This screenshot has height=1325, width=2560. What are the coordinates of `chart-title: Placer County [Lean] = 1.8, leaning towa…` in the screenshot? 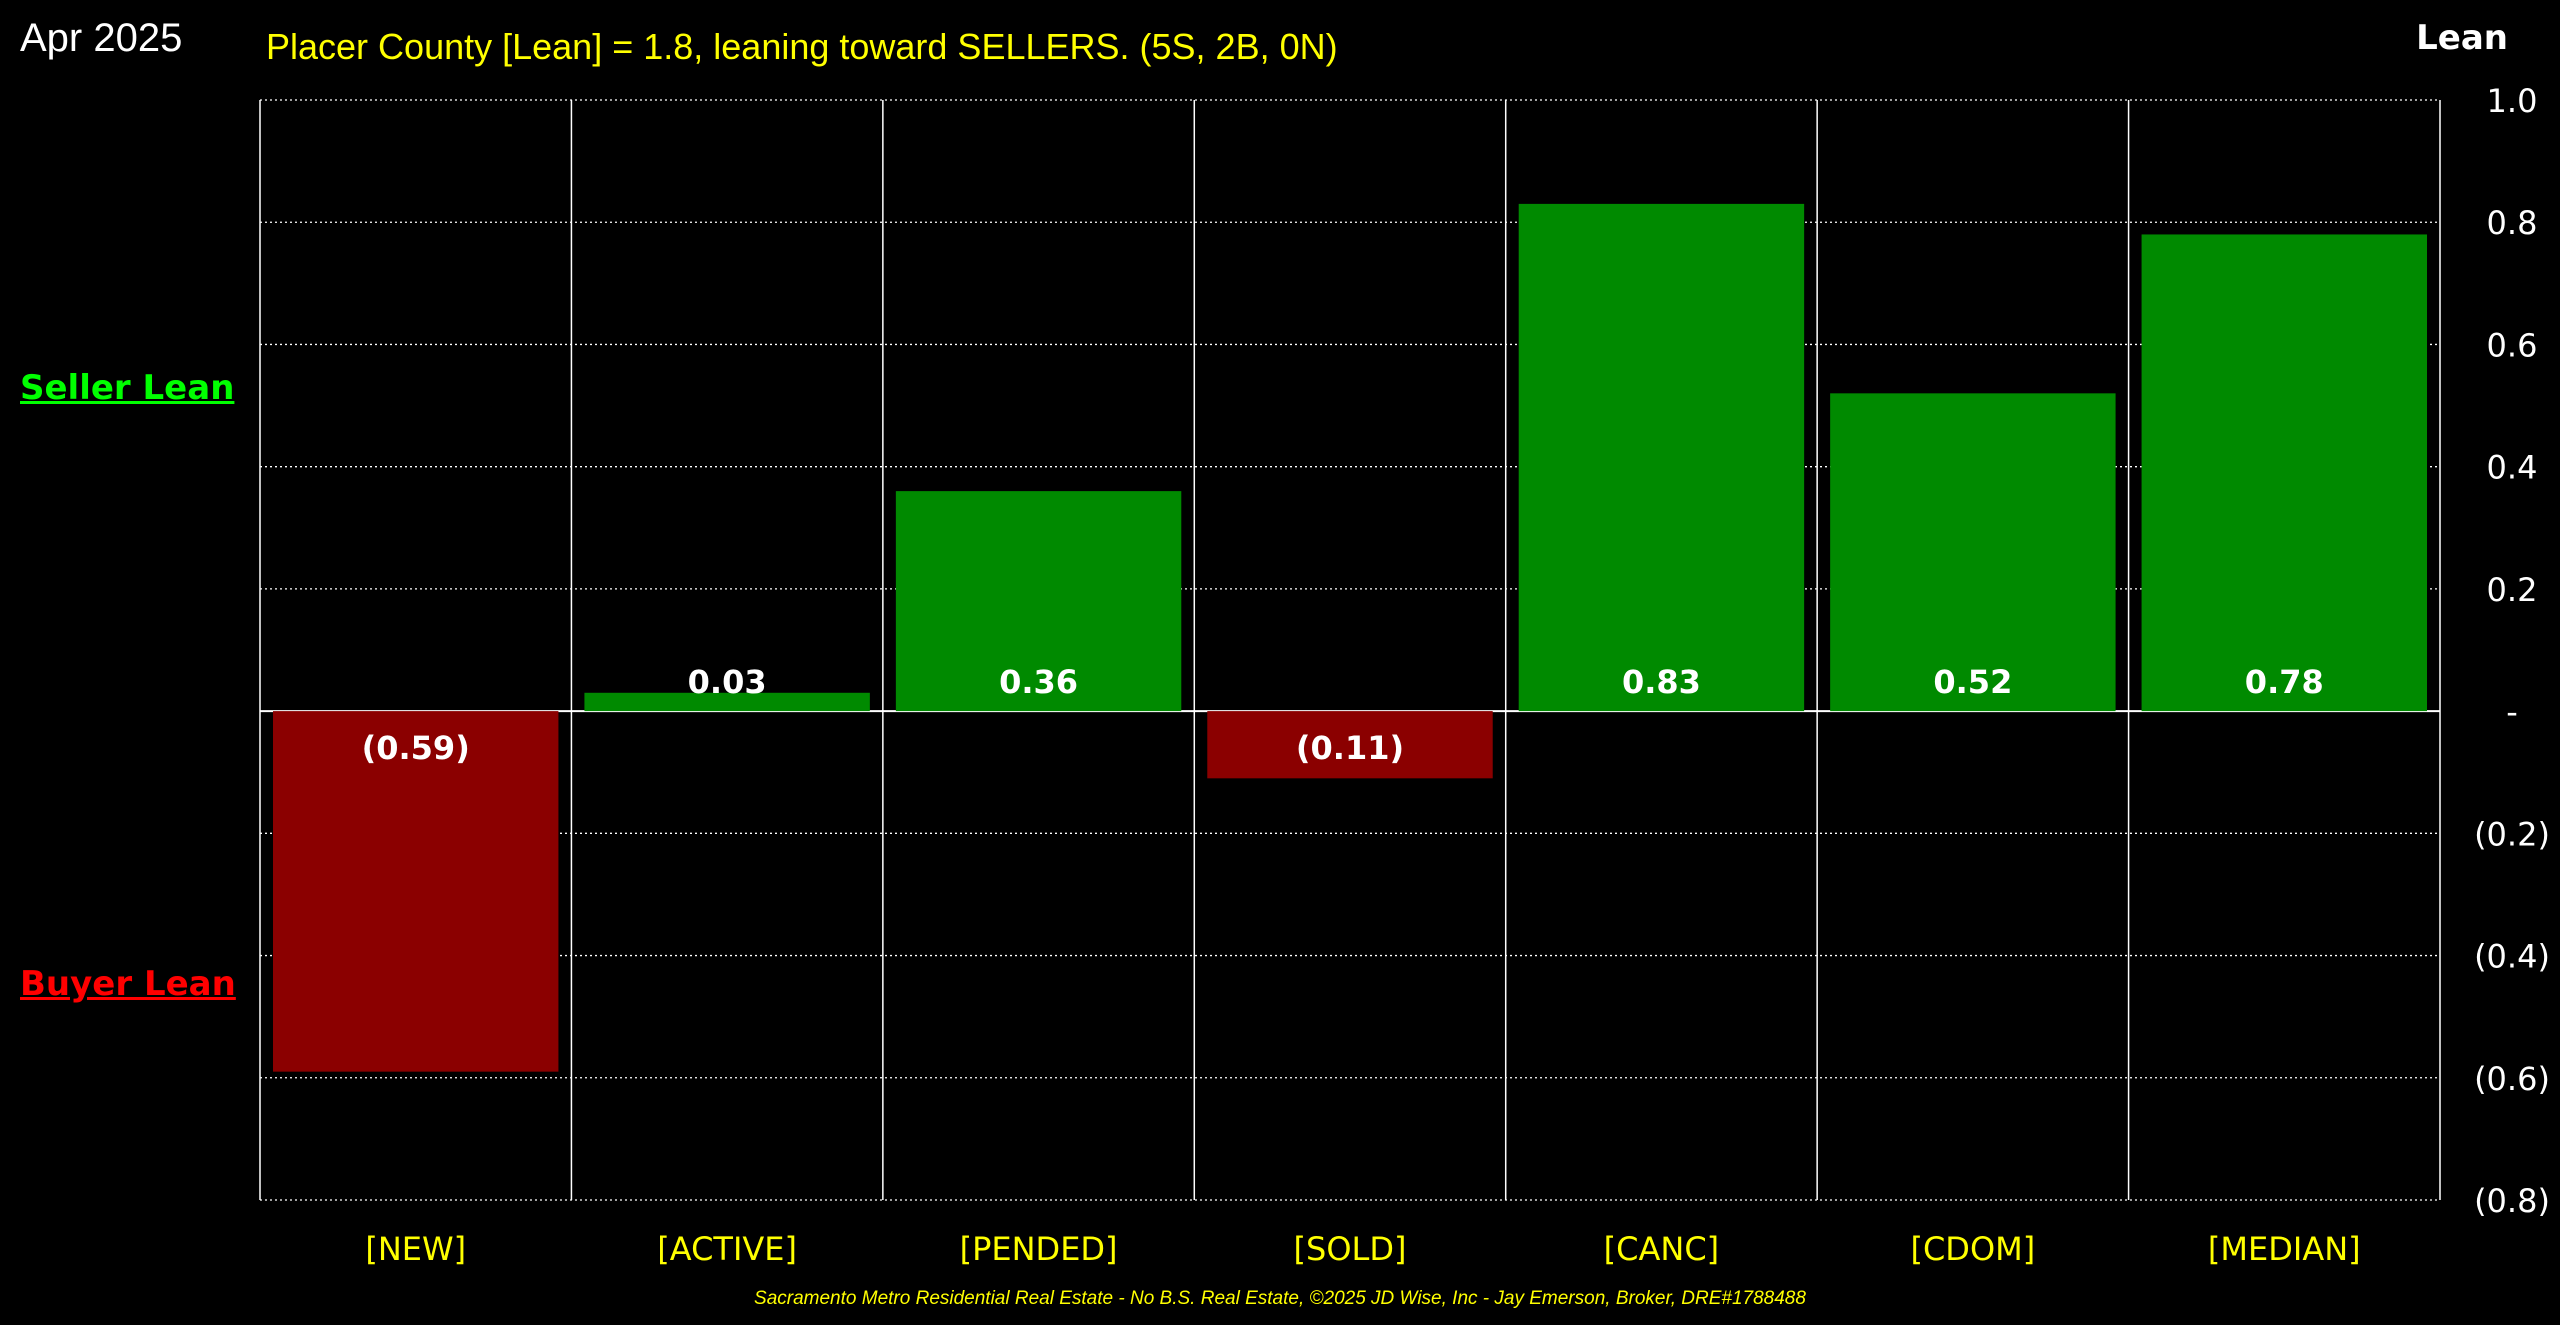 It's located at (802, 46).